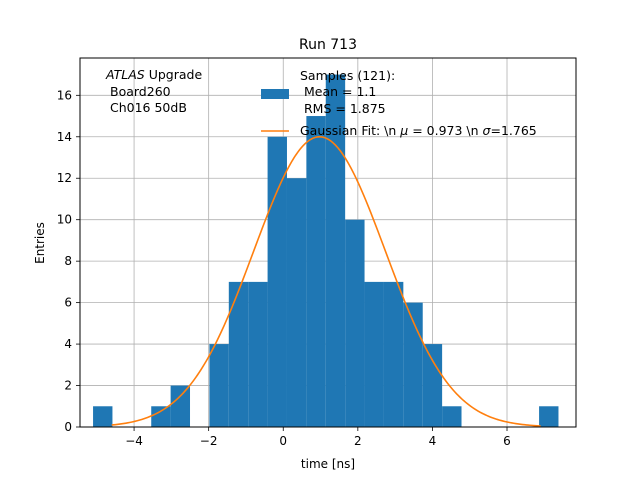 Image resolution: width=640 pixels, height=480 pixels. I want to click on legend-fit-label: Gaussian Fit: \n μ = 0.973 \n σ=1.765, so click(418, 130).